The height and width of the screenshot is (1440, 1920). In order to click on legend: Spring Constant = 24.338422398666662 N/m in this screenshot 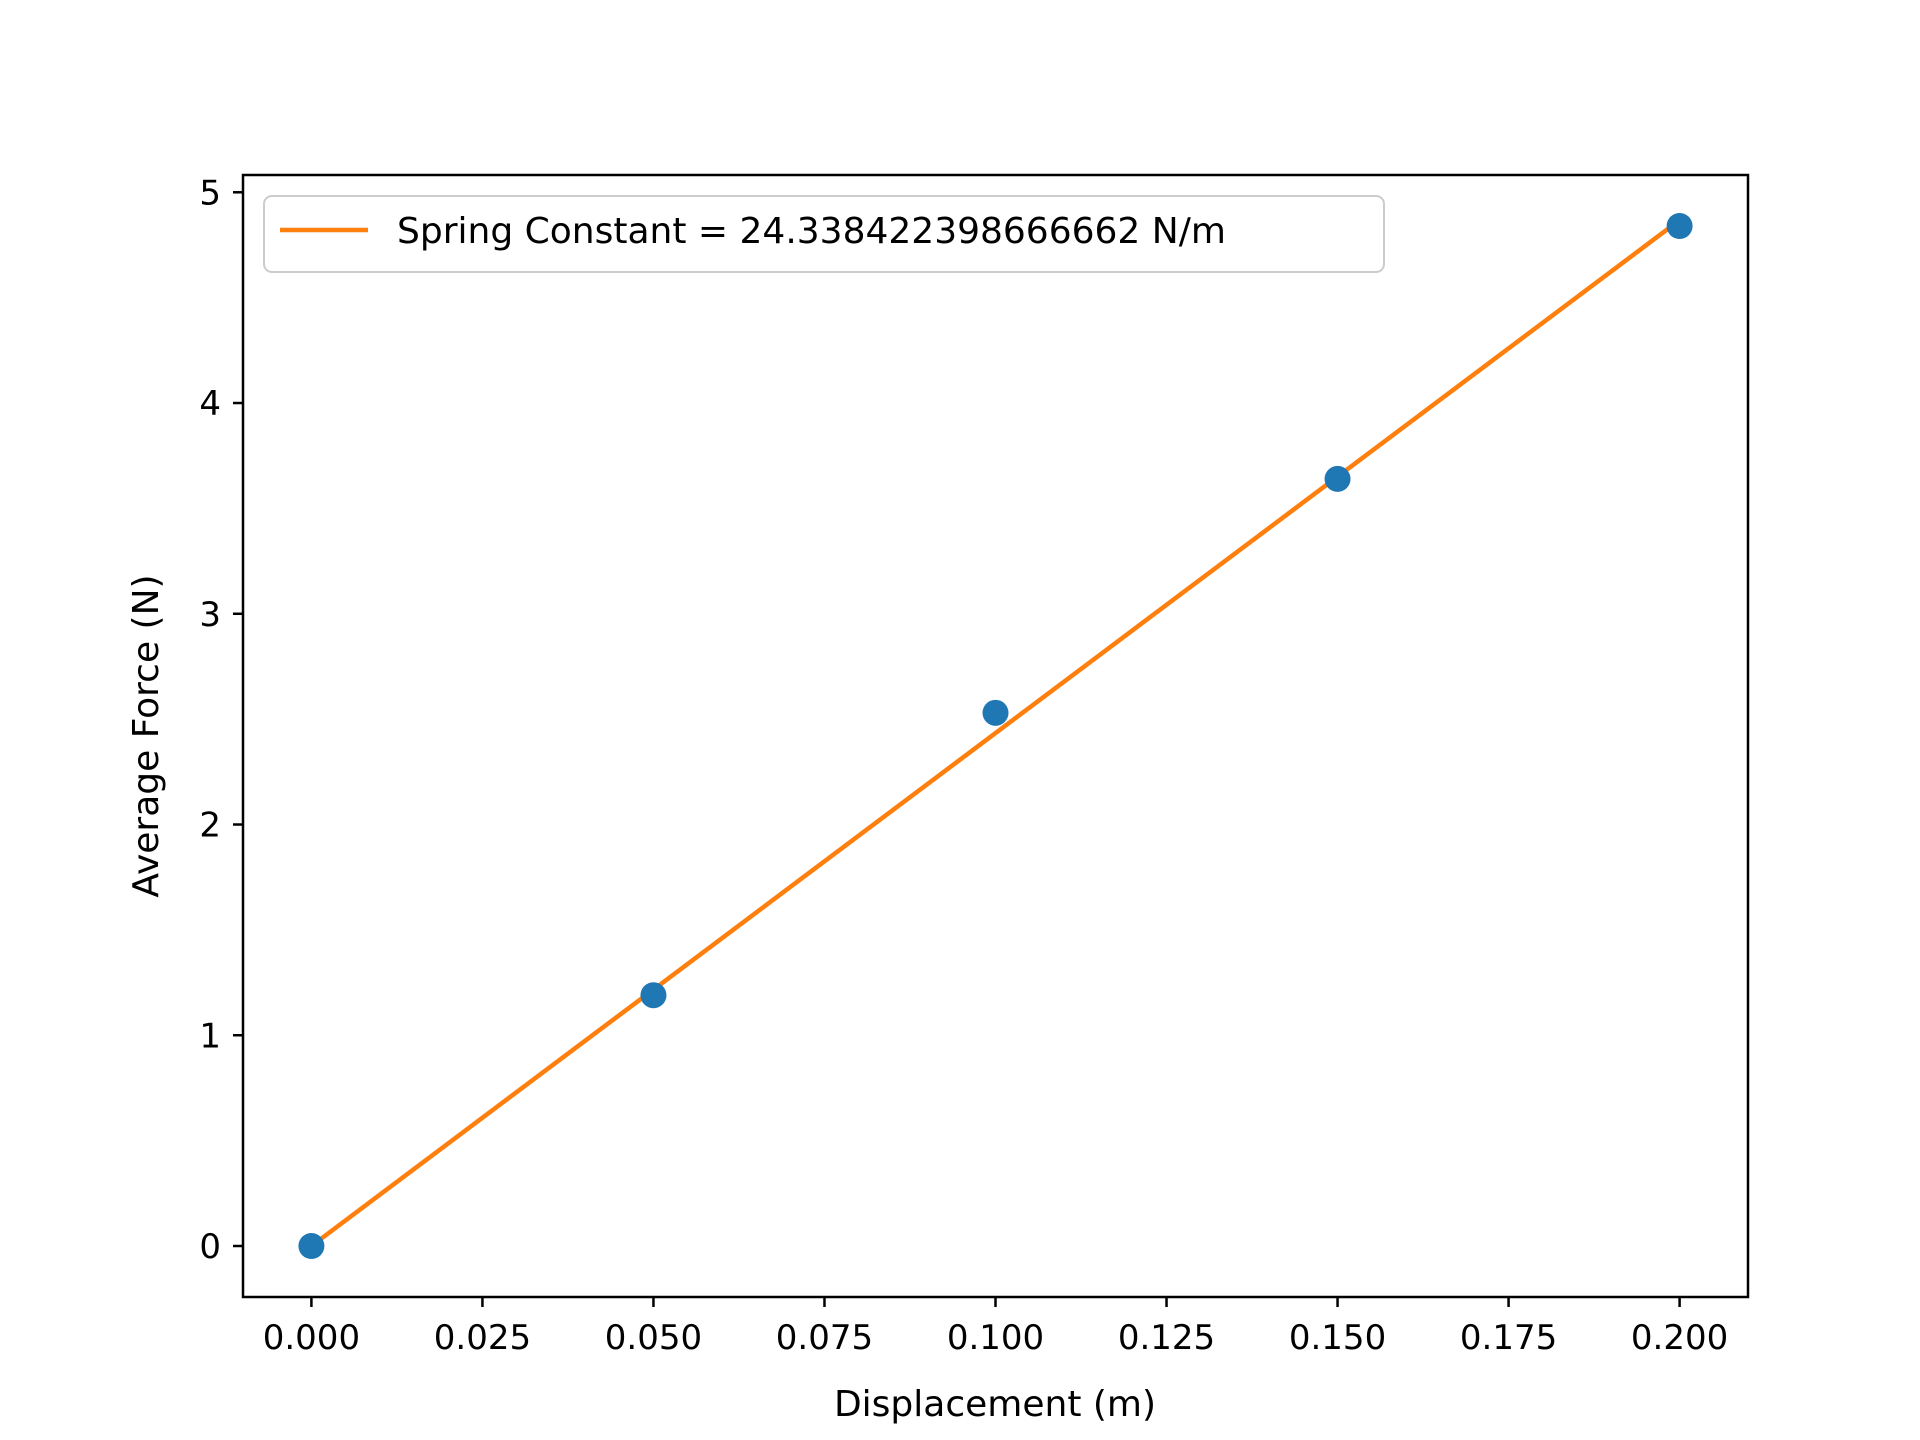, I will do `click(824, 234)`.